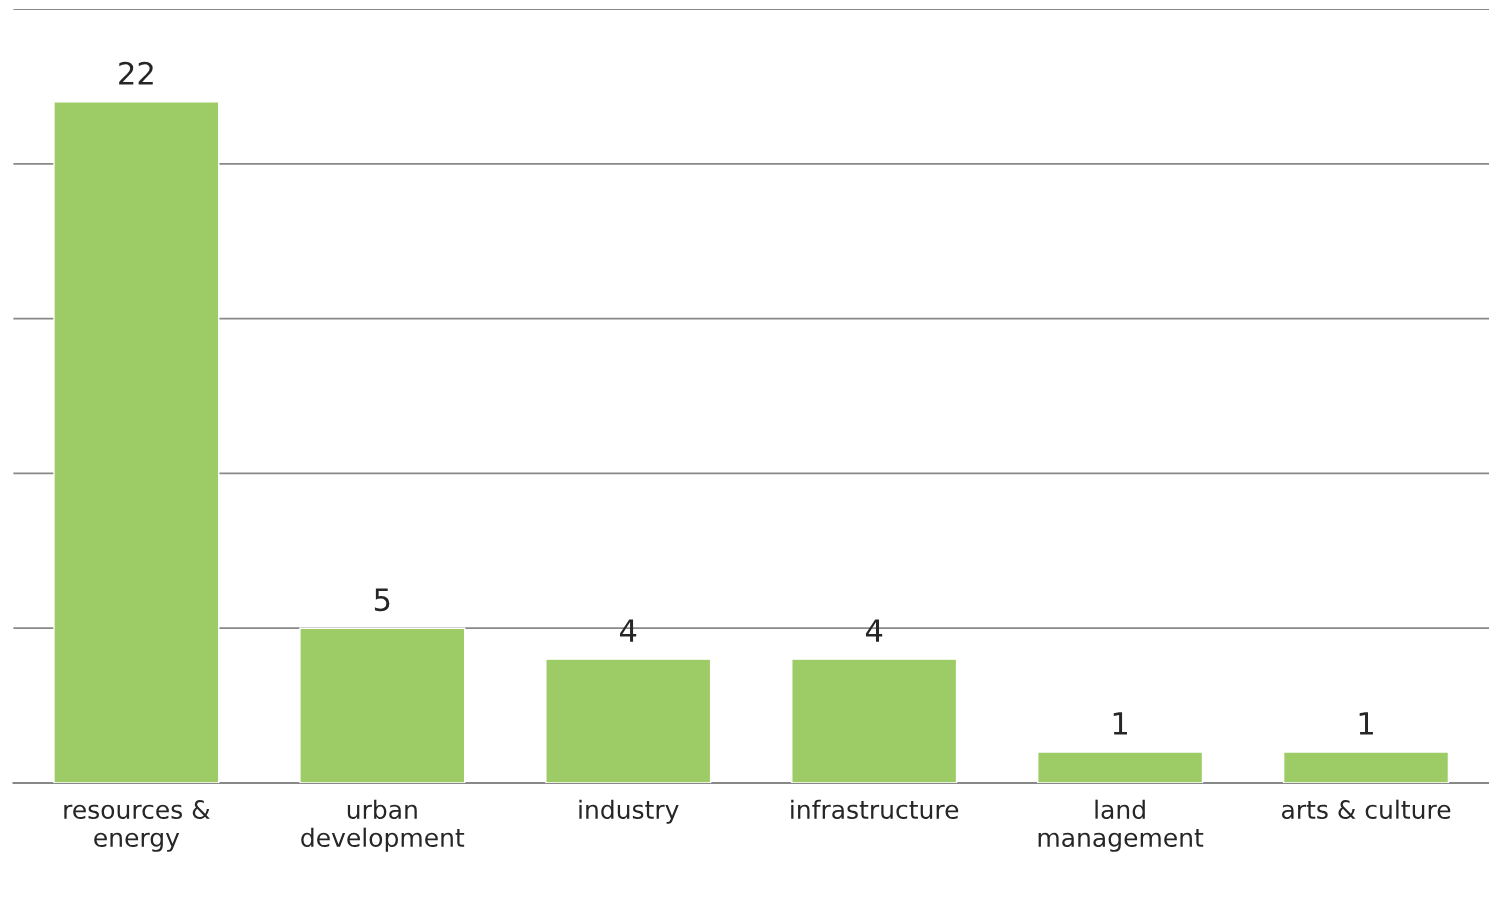 Image resolution: width=1489 pixels, height=900 pixels. Describe the element at coordinates (875, 809) in the screenshot. I see `x-tick-label: infrastructure` at that location.